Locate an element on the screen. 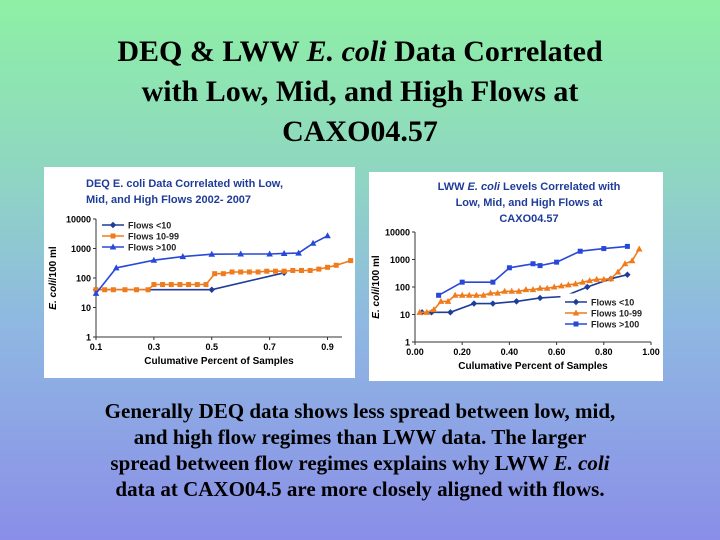  lww-chart-title-line3: CAXO04.57 is located at coordinates (528, 219).